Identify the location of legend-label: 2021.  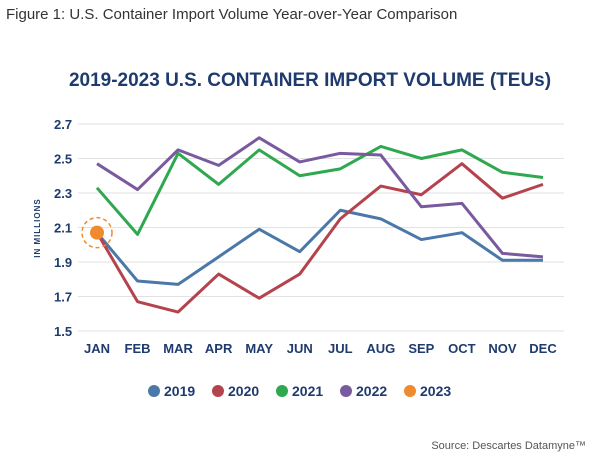
(307, 391).